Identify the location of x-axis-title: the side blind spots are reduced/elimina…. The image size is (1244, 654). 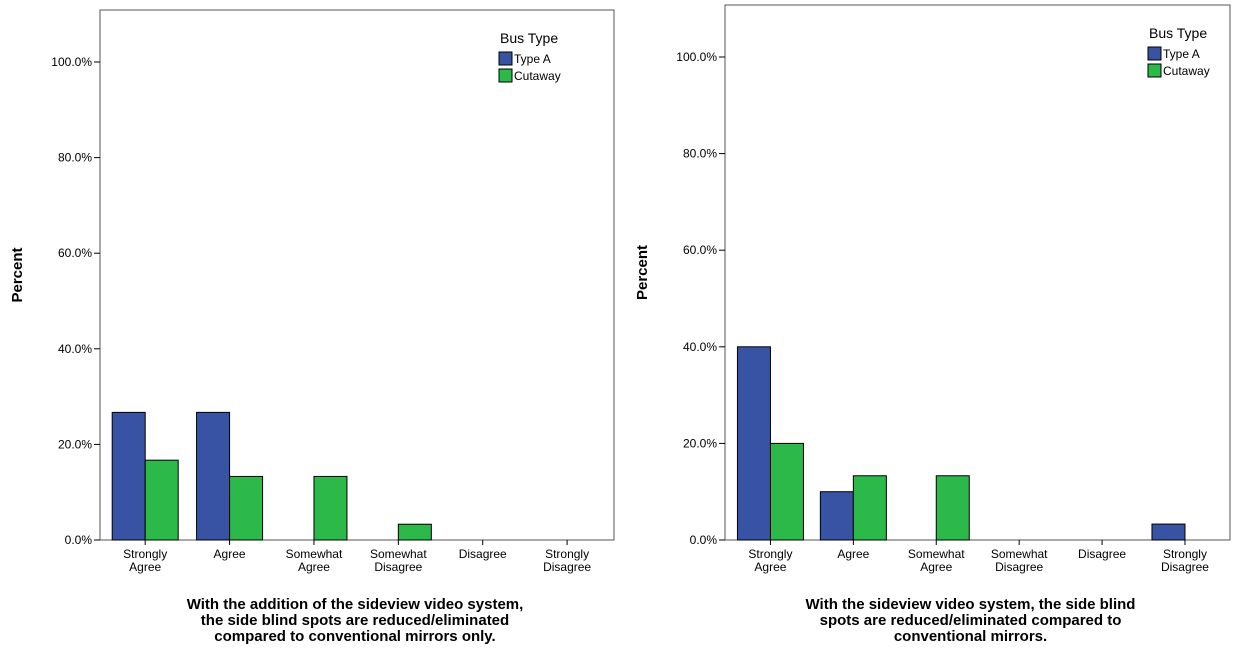
(355, 620).